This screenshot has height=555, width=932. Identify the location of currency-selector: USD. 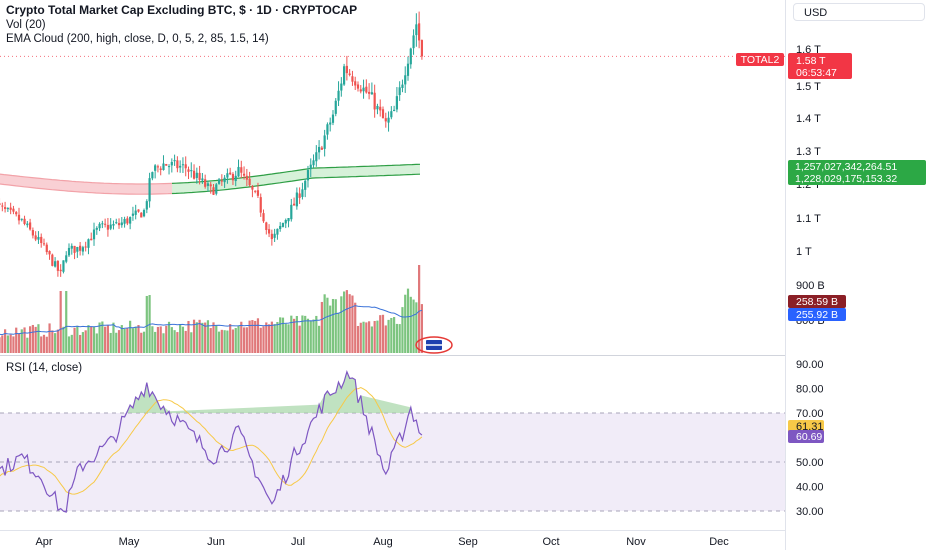
(859, 12).